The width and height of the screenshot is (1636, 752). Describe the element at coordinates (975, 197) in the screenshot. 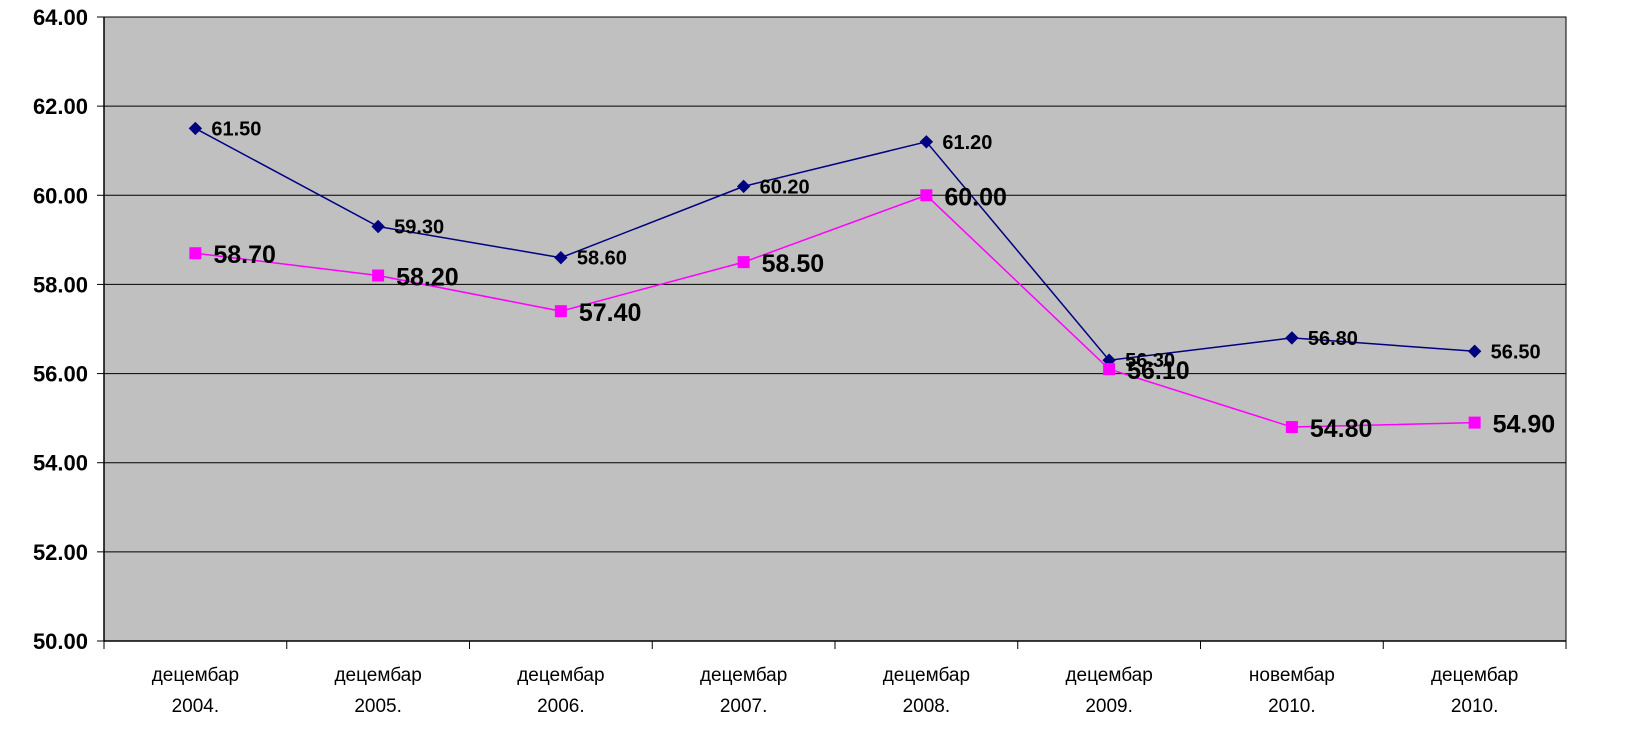

I see `data-label: 60.00` at that location.